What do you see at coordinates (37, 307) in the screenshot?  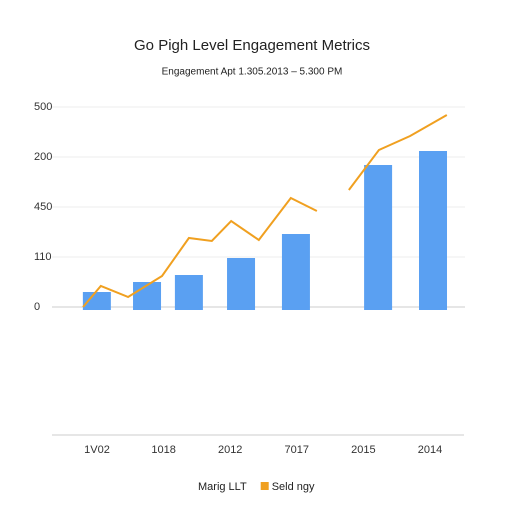 I see `y-tick-label: 0` at bounding box center [37, 307].